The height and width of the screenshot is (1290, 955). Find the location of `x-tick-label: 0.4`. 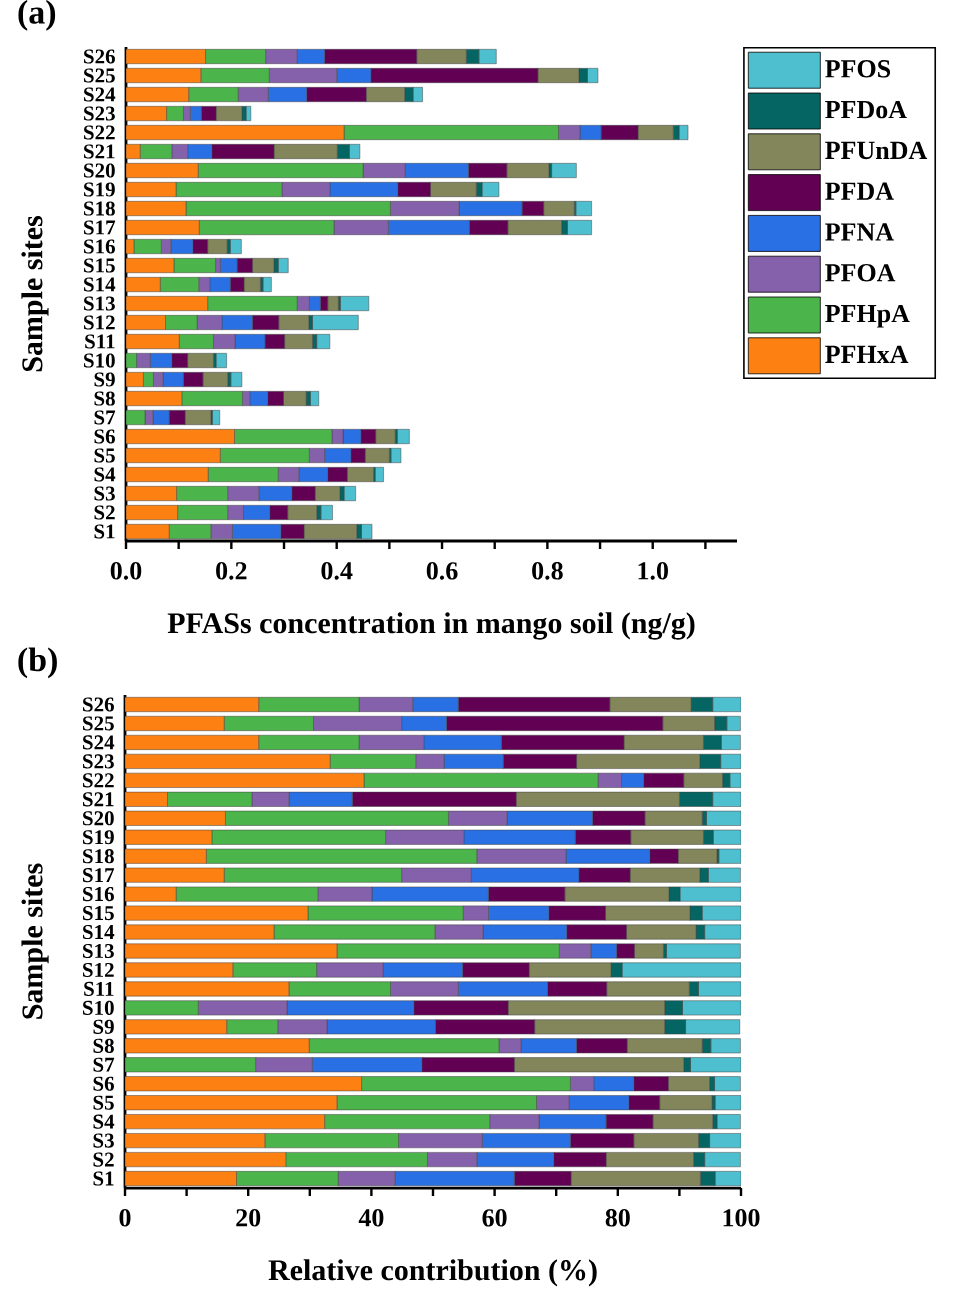

x-tick-label: 0.4 is located at coordinates (337, 571).